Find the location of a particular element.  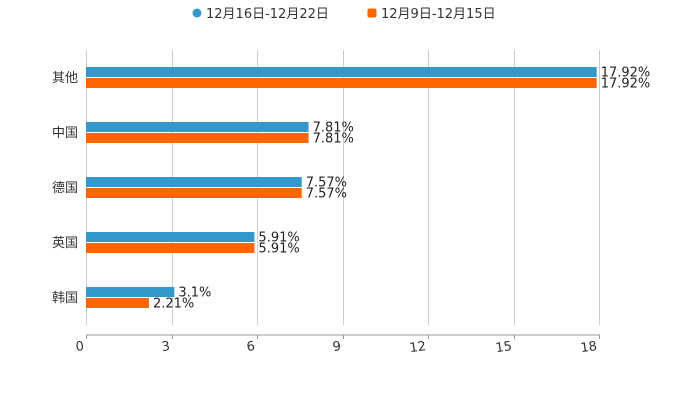

category-label: 英国 is located at coordinates (65, 243).